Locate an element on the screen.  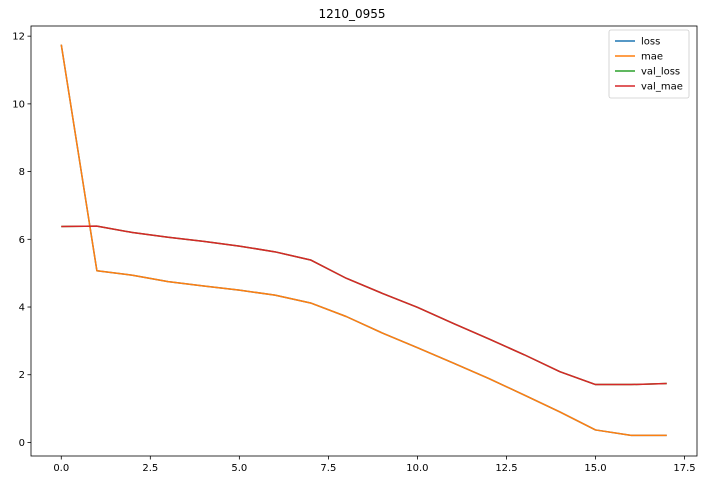
y-tick-label: 10 is located at coordinates (18, 104).